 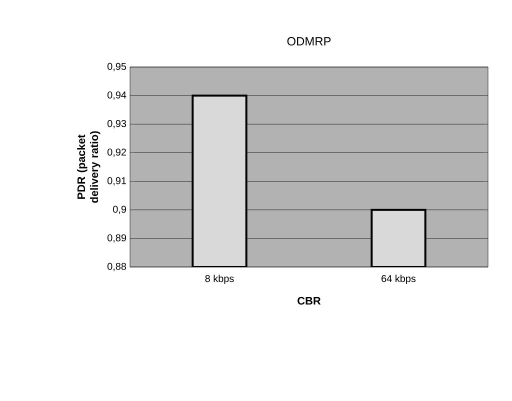 I want to click on y-tick-label: 0,9, so click(x=119, y=210).